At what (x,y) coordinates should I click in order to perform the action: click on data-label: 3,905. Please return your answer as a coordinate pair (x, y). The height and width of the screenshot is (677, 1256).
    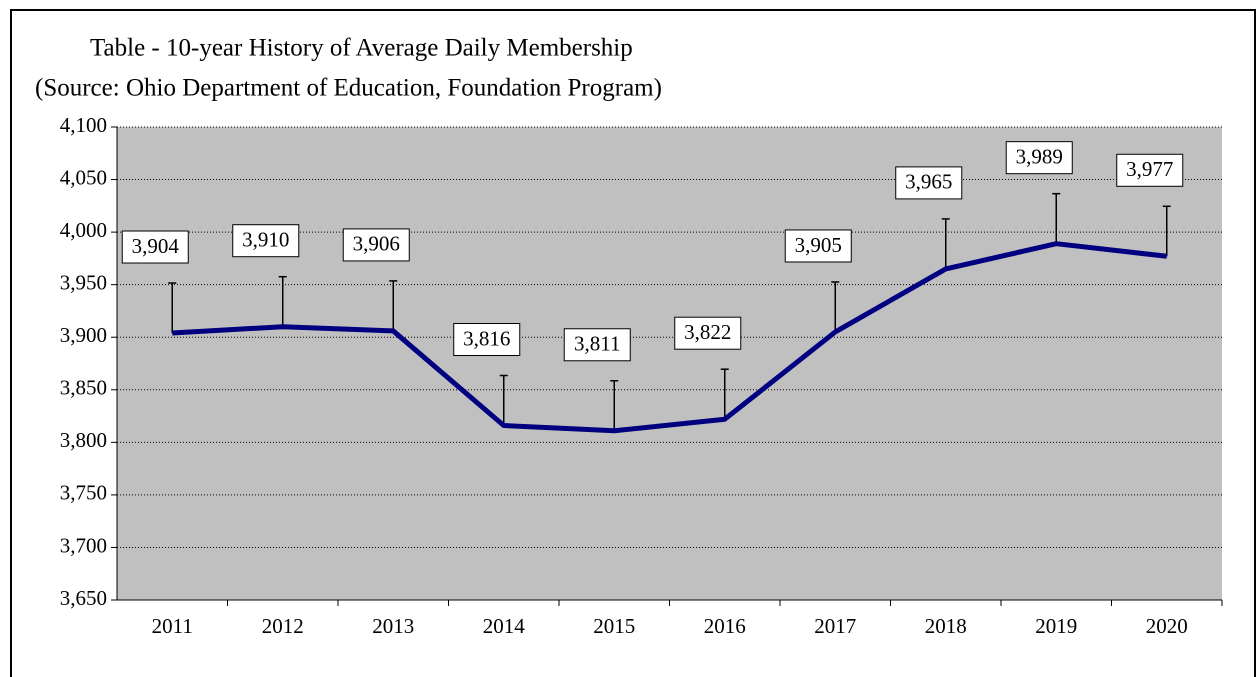
    Looking at the image, I should click on (818, 245).